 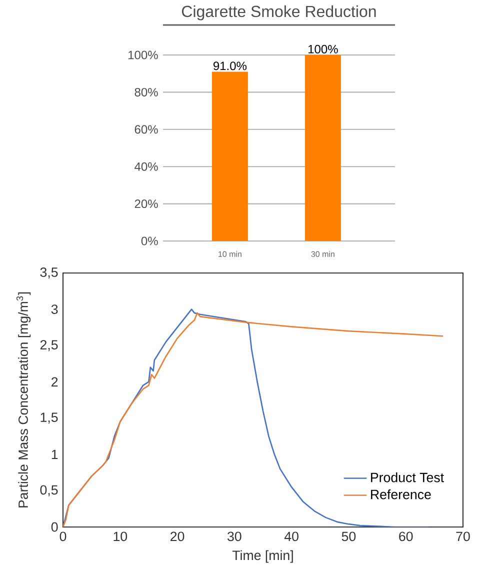 I want to click on legend-label: Product Test, so click(x=407, y=477).